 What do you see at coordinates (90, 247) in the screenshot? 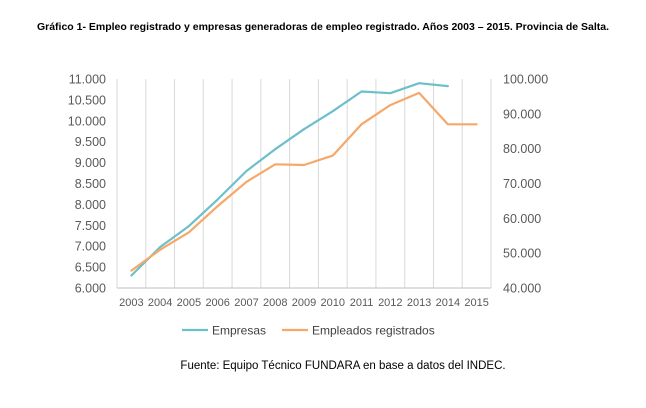
I see `y-left-tick-label: 7.000` at bounding box center [90, 247].